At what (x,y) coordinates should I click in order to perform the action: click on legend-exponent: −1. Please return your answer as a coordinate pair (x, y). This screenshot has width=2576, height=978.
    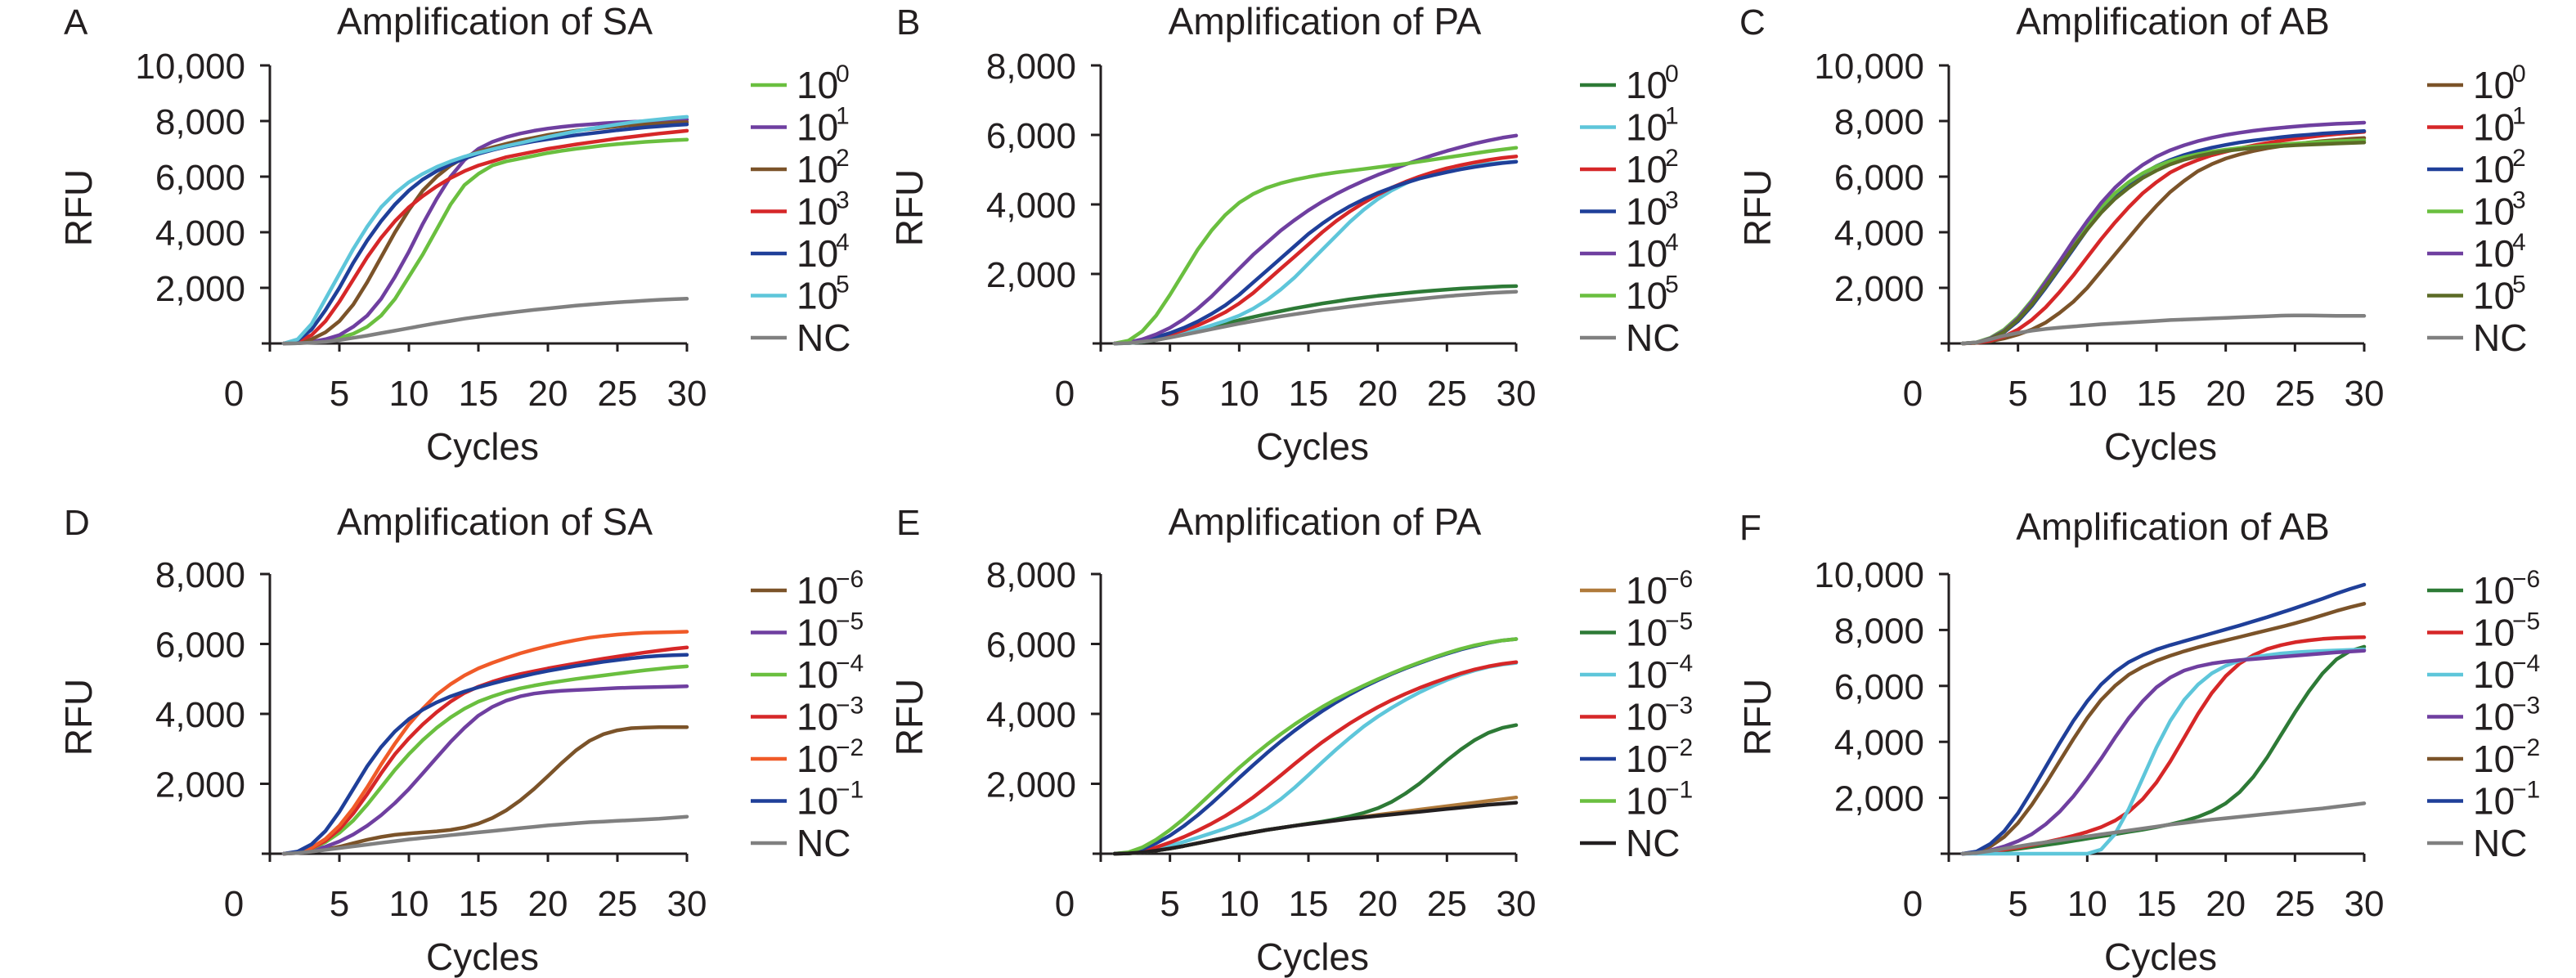
    Looking at the image, I should click on (850, 790).